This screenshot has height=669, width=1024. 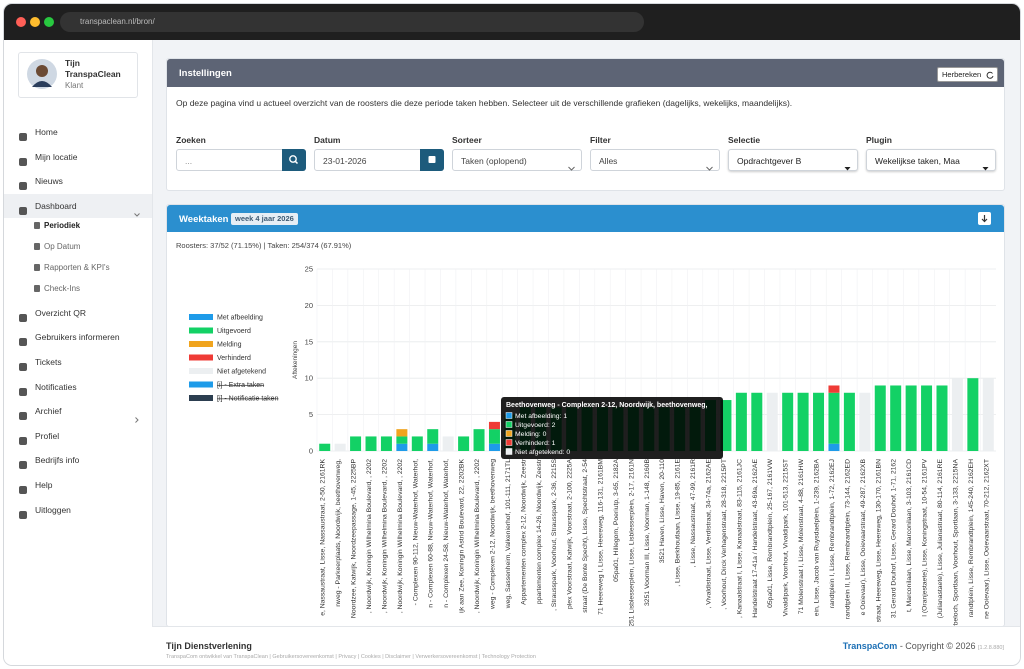 What do you see at coordinates (600, 140) in the screenshot?
I see `field-label: Filter` at bounding box center [600, 140].